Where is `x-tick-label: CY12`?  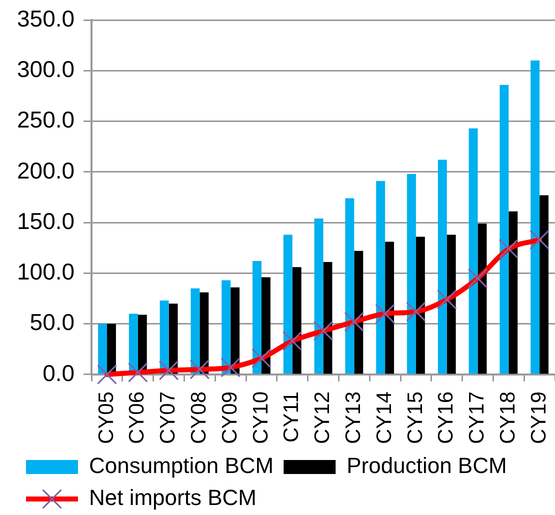 x-tick-label: CY12 is located at coordinates (322, 417).